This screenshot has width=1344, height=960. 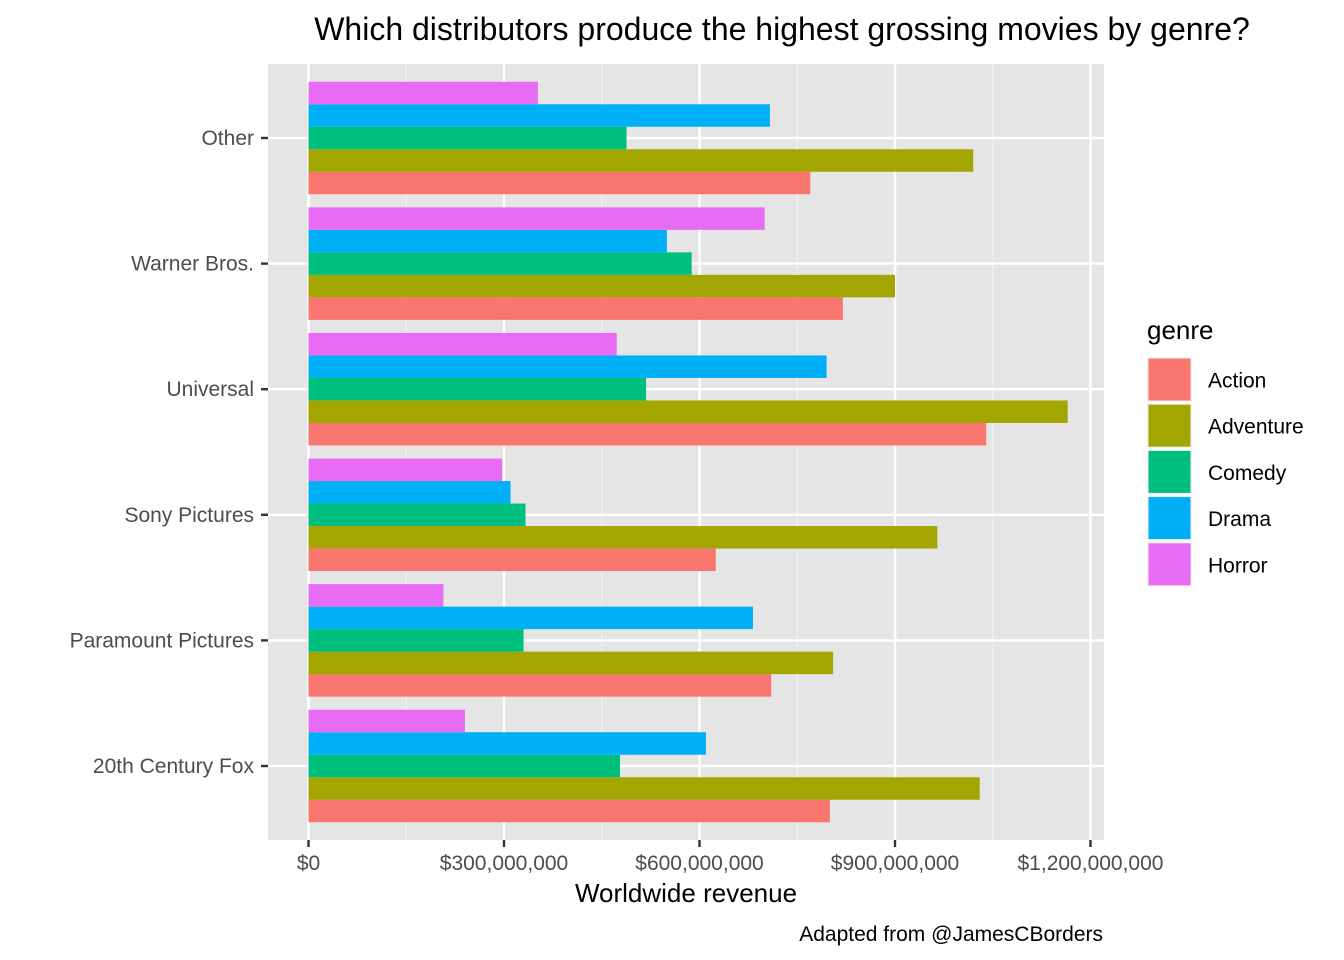 I want to click on x-tick-label: $300,000,000, so click(x=504, y=863).